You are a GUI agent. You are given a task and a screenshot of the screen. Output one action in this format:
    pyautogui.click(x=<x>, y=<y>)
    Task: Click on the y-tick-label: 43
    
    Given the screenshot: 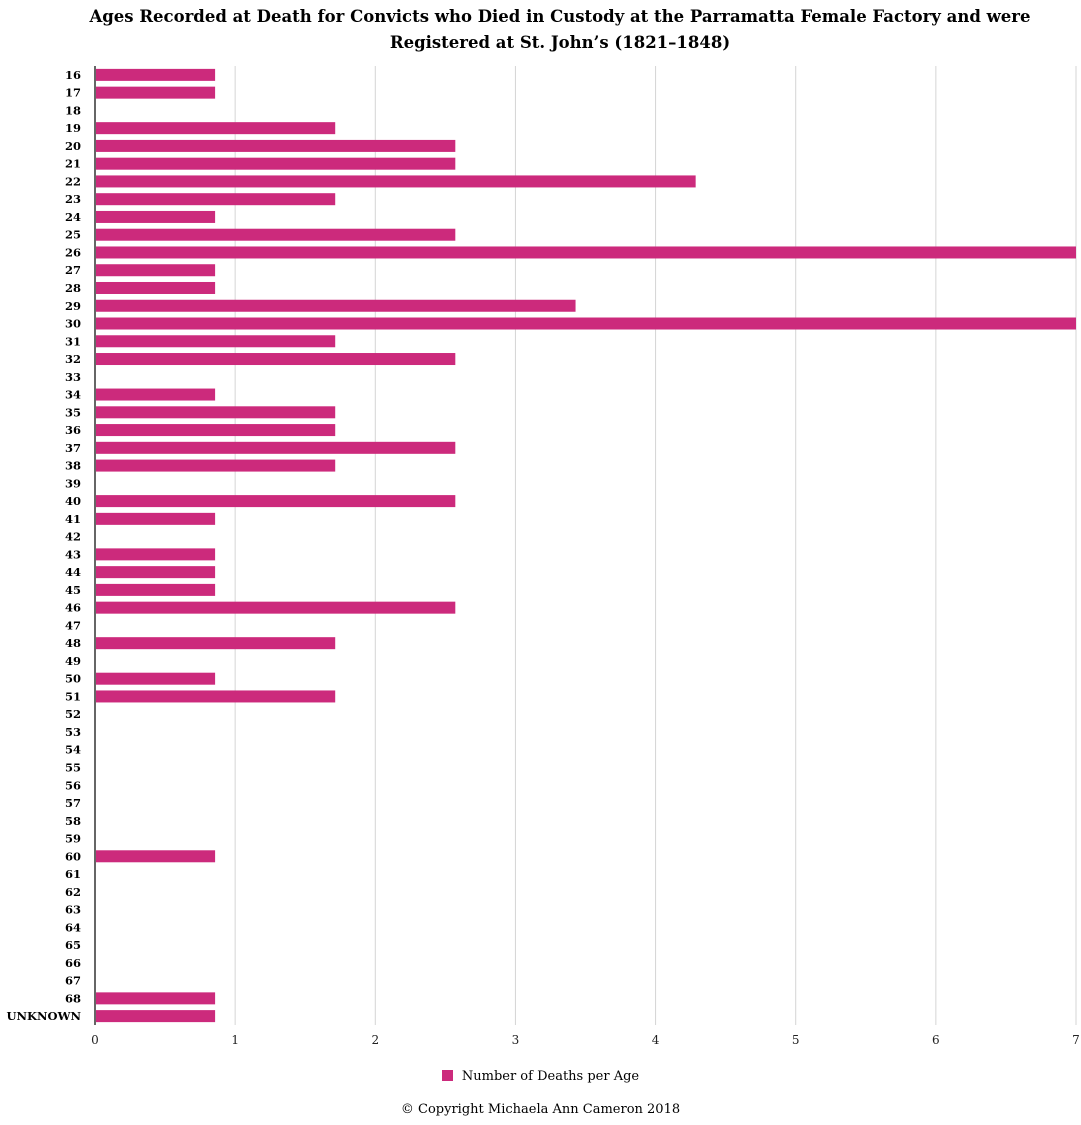 What is the action you would take?
    pyautogui.click(x=73, y=554)
    